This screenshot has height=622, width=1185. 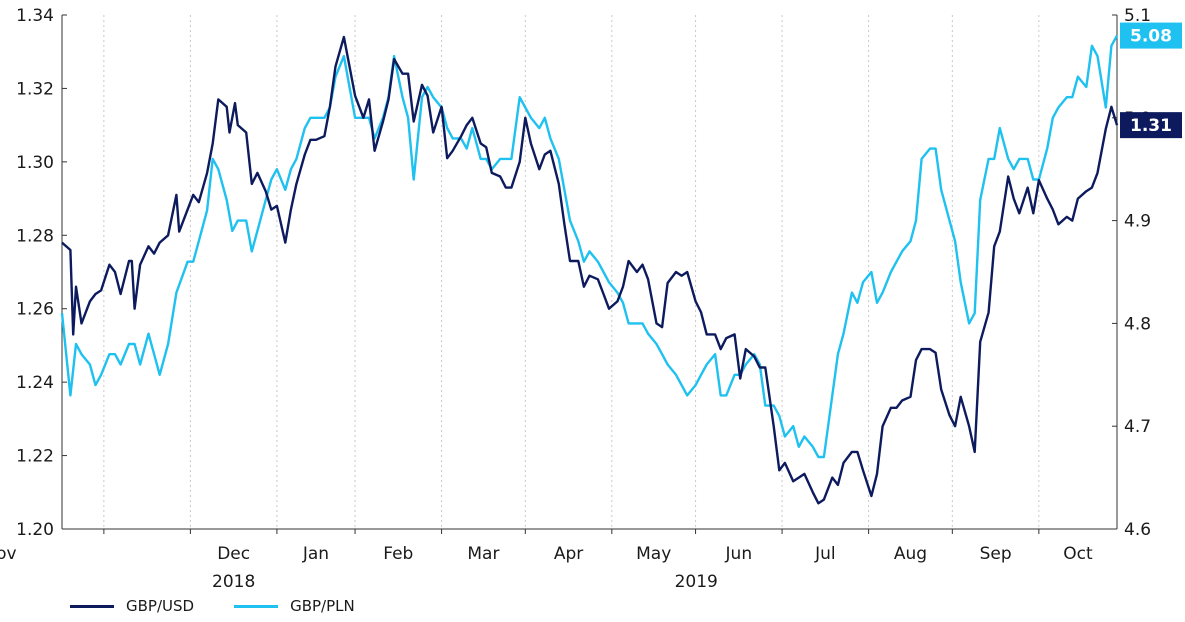 What do you see at coordinates (35, 530) in the screenshot?
I see `left-axis-tick-label: 1.20` at bounding box center [35, 530].